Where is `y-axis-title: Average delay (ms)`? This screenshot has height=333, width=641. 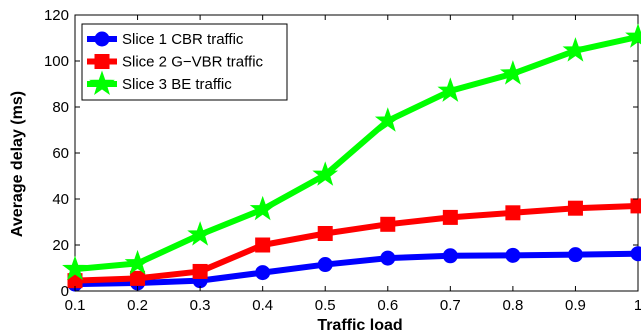
y-axis-title: Average delay (ms) is located at coordinates (17, 164).